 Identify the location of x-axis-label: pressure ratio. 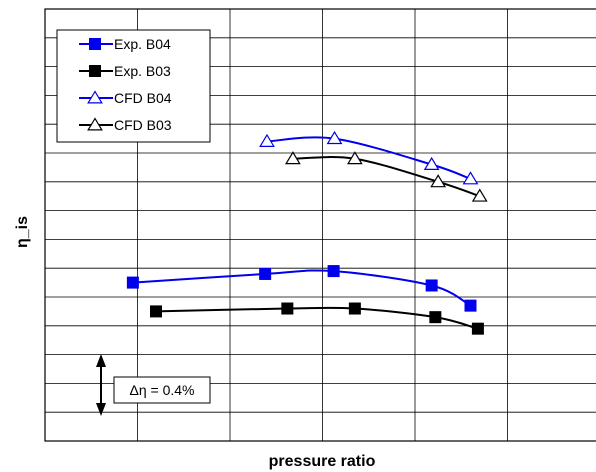
(322, 461).